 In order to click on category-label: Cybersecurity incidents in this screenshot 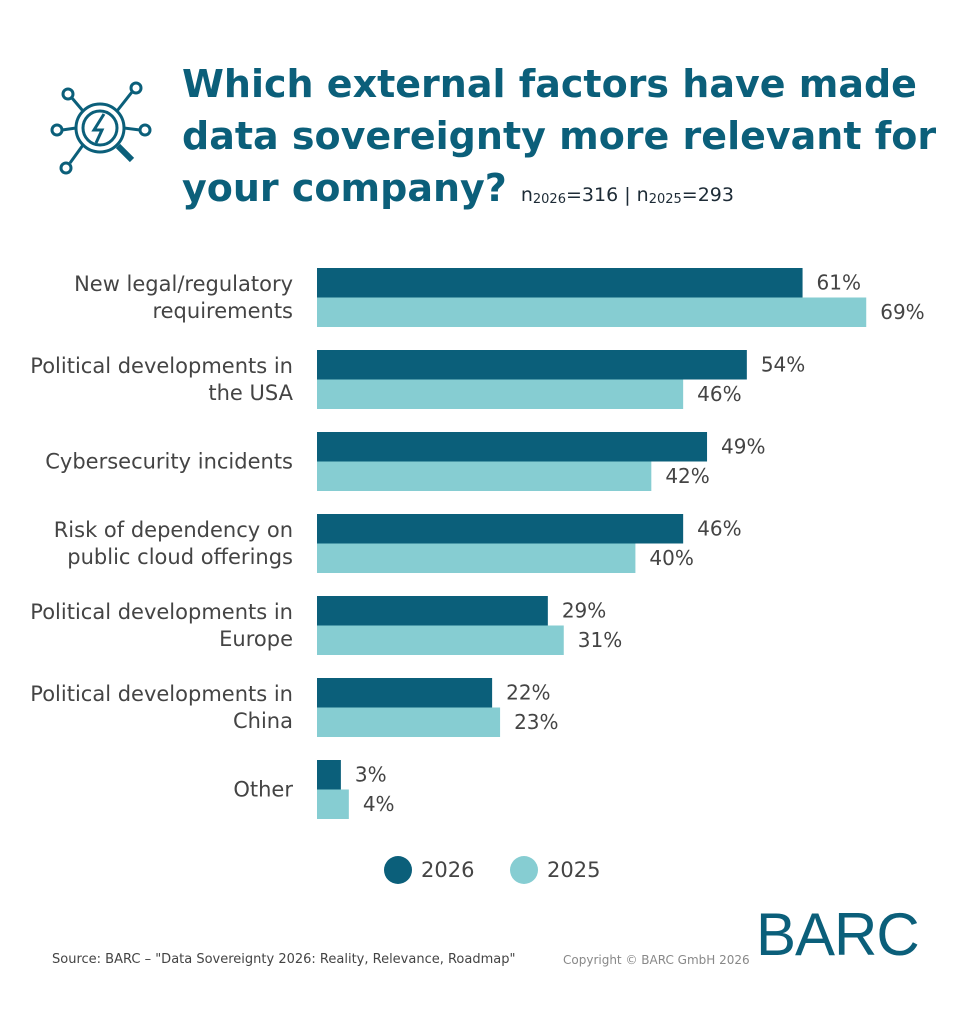, I will do `click(169, 461)`.